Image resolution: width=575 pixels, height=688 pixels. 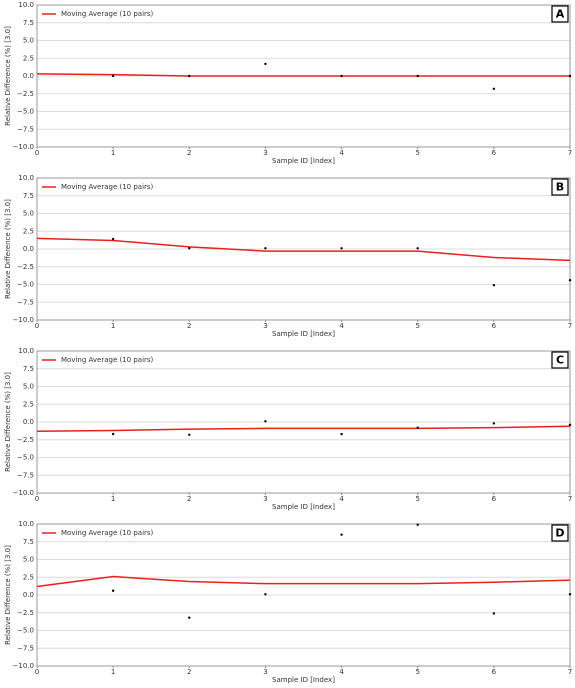 I want to click on panel-label: A, so click(x=560, y=14).